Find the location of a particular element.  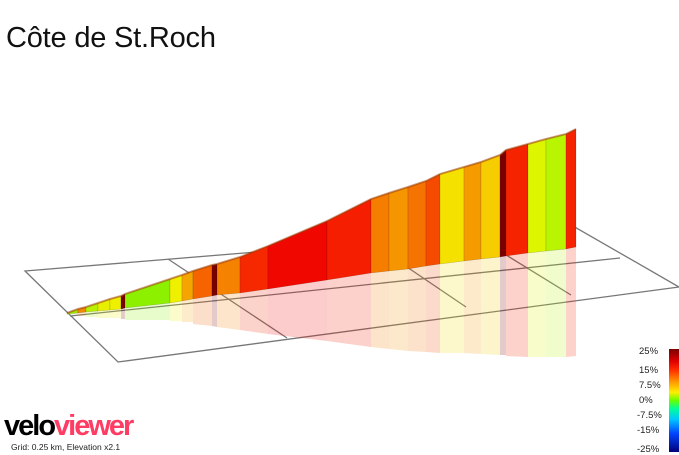

veloviewer-logo: veloviewer is located at coordinates (69, 426).